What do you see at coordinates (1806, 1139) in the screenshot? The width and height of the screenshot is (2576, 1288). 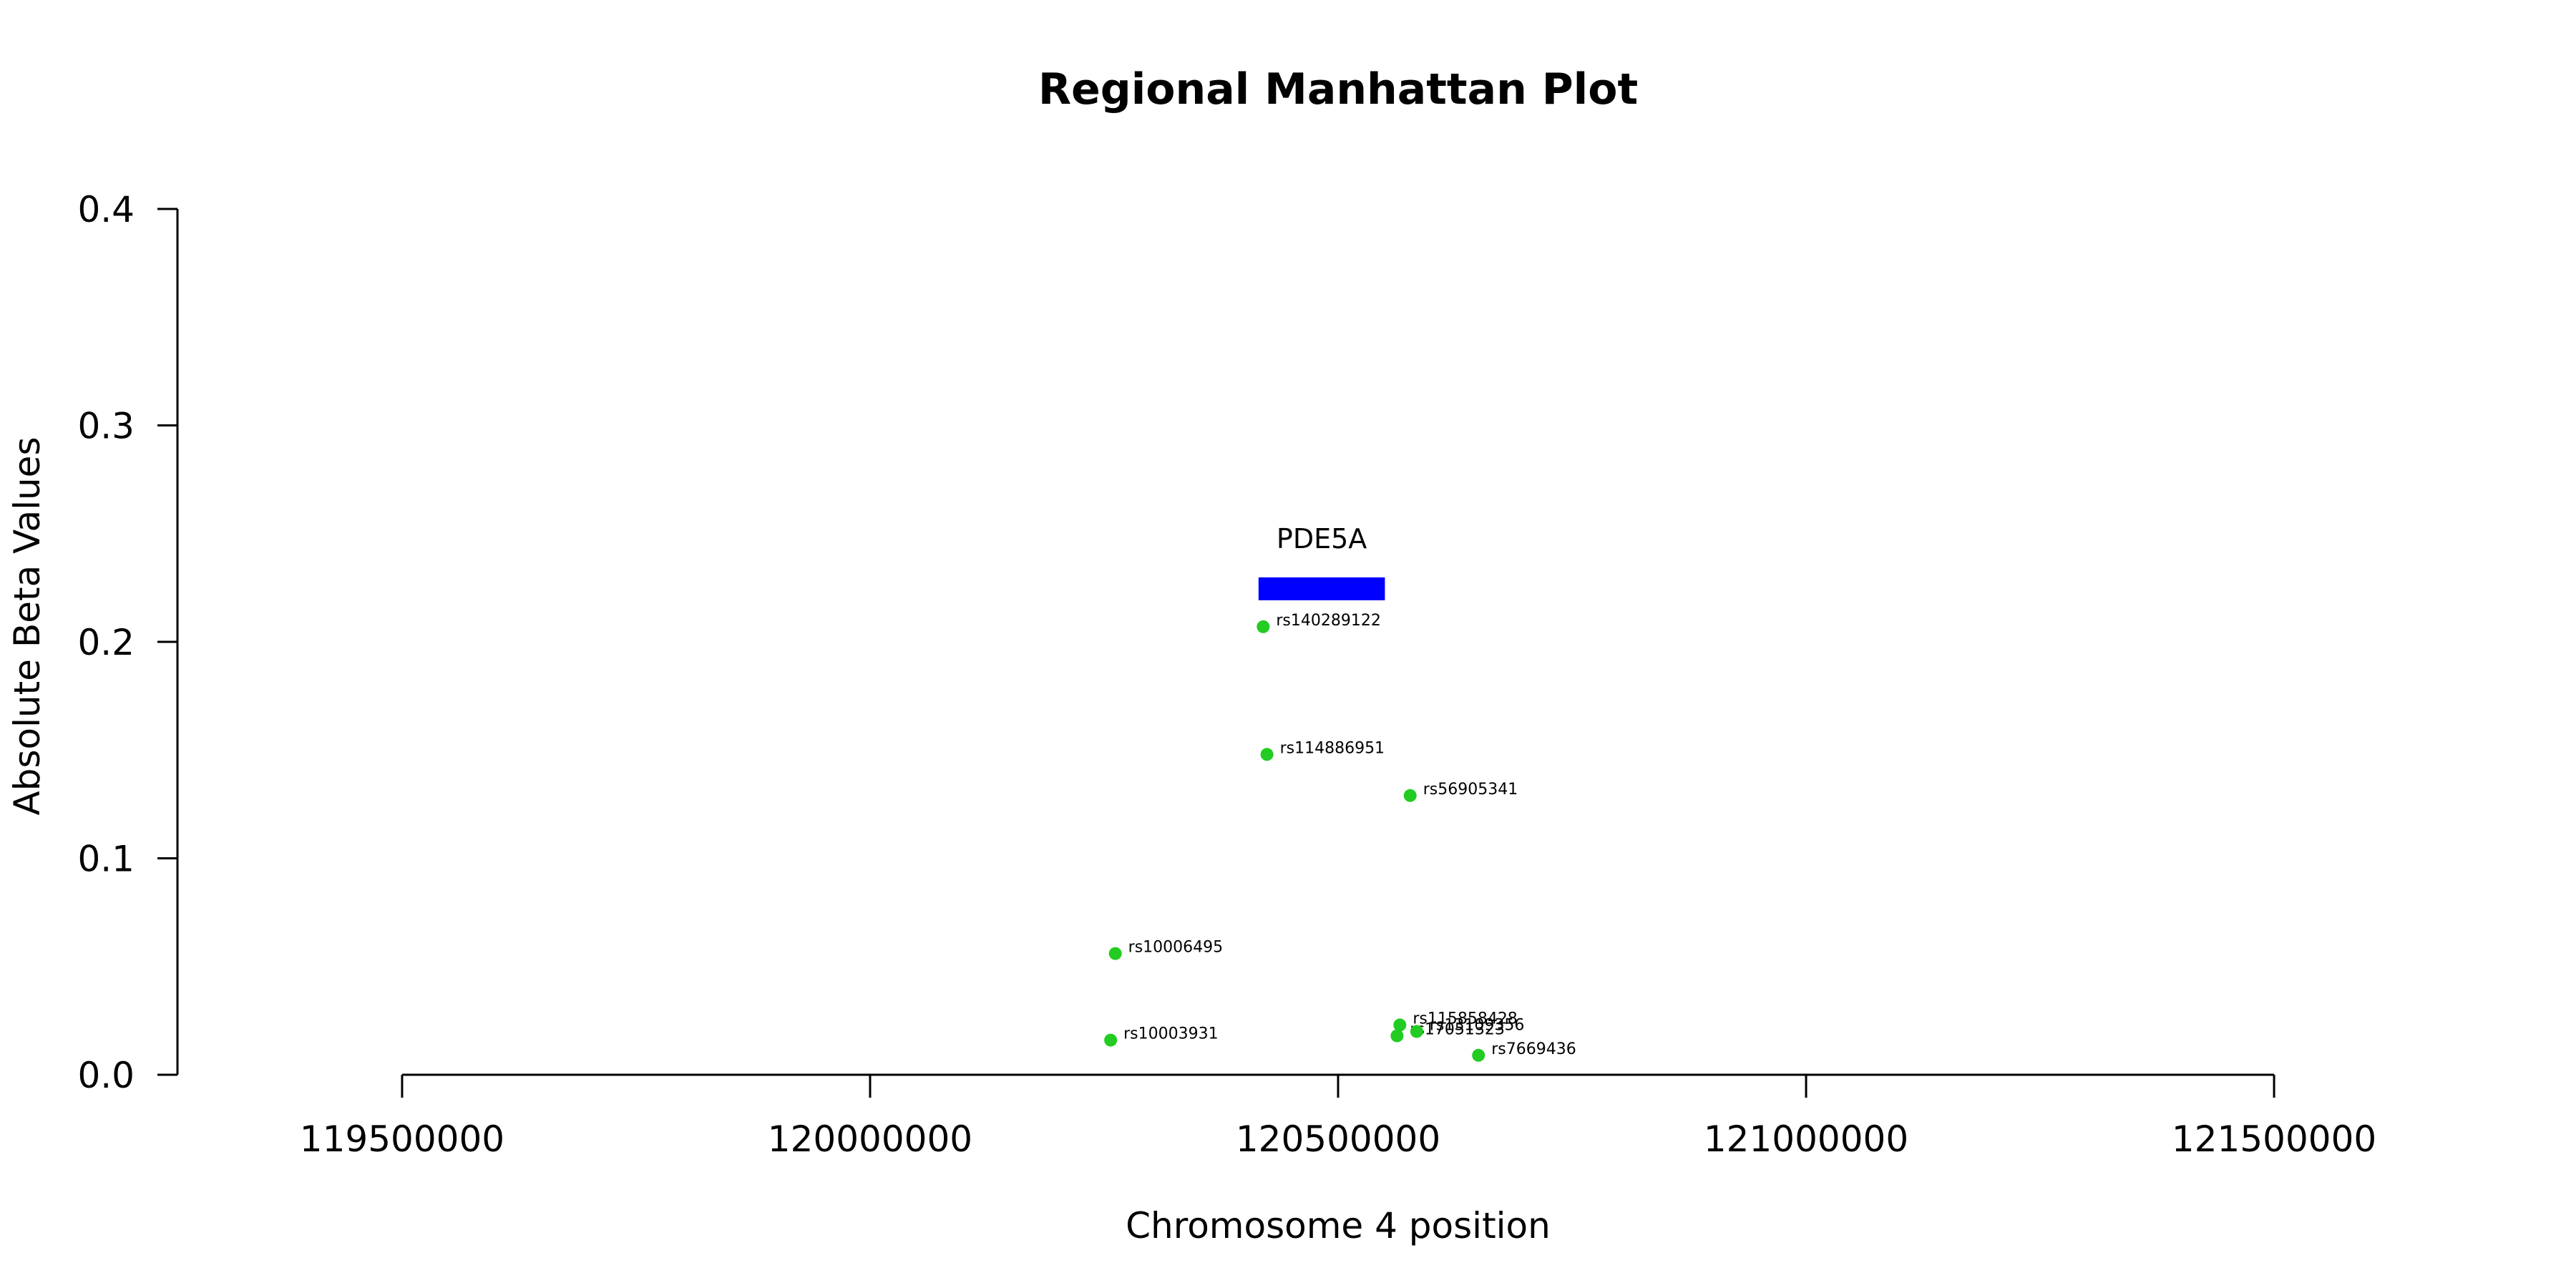 I see `x-tick-label: 121000000` at bounding box center [1806, 1139].